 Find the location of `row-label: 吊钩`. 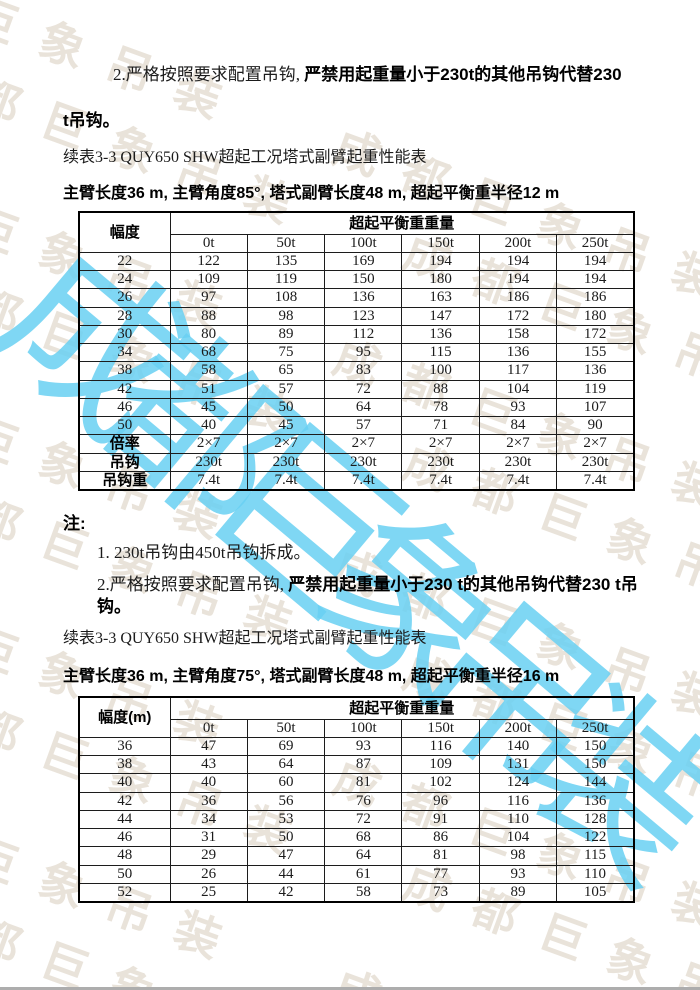

row-label: 吊钩 is located at coordinates (124, 462).